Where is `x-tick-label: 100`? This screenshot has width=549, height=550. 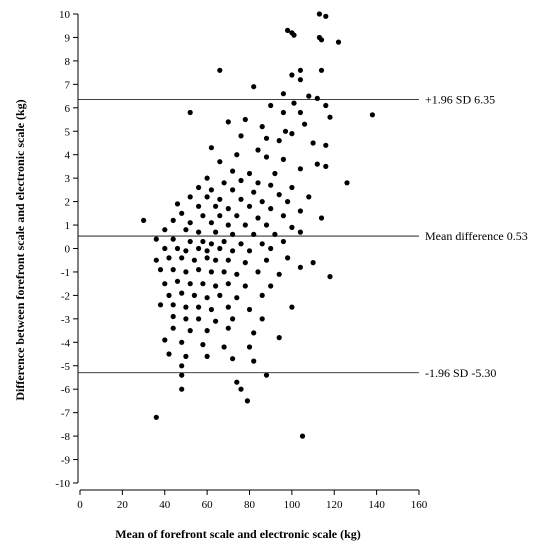
x-tick-label: 100 is located at coordinates (292, 505).